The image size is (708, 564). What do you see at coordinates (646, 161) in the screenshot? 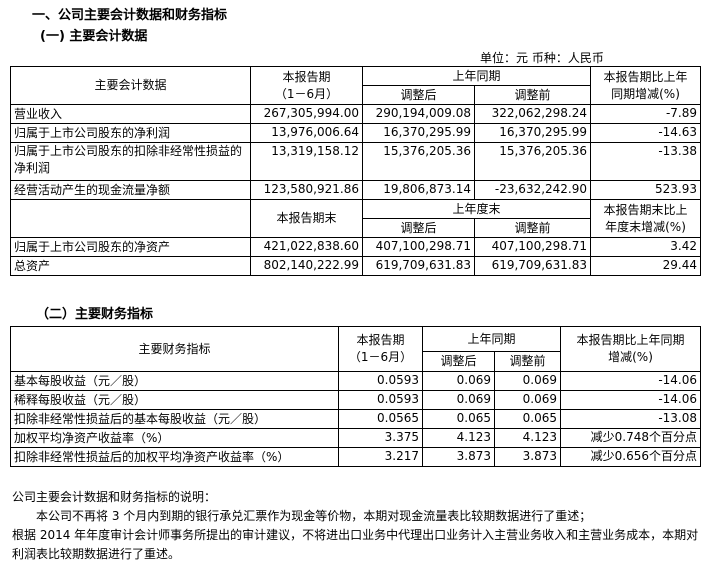
I see `cell-value: -13.38` at bounding box center [646, 161].